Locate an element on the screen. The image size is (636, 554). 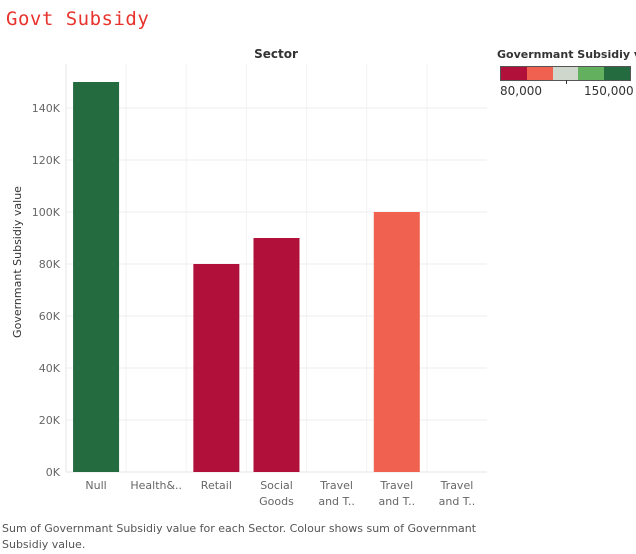
legend-min-label: 80,000 is located at coordinates (521, 91).